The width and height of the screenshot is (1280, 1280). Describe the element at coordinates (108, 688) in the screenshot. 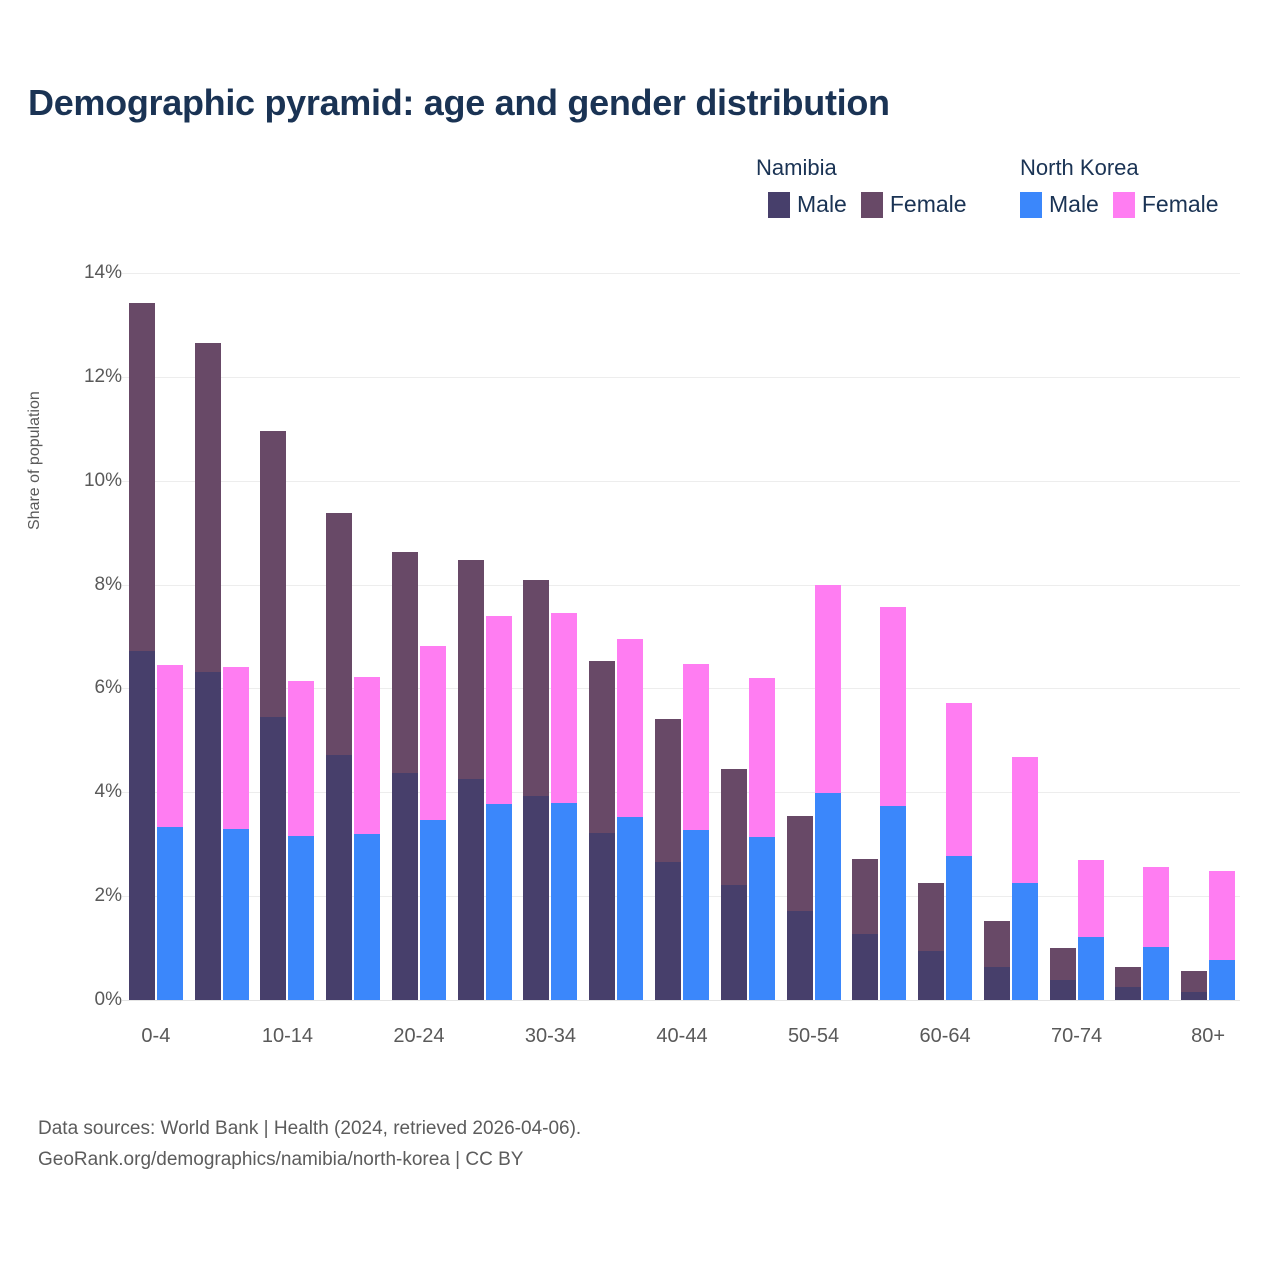

I see `y-axis-tick-label: 6%` at that location.